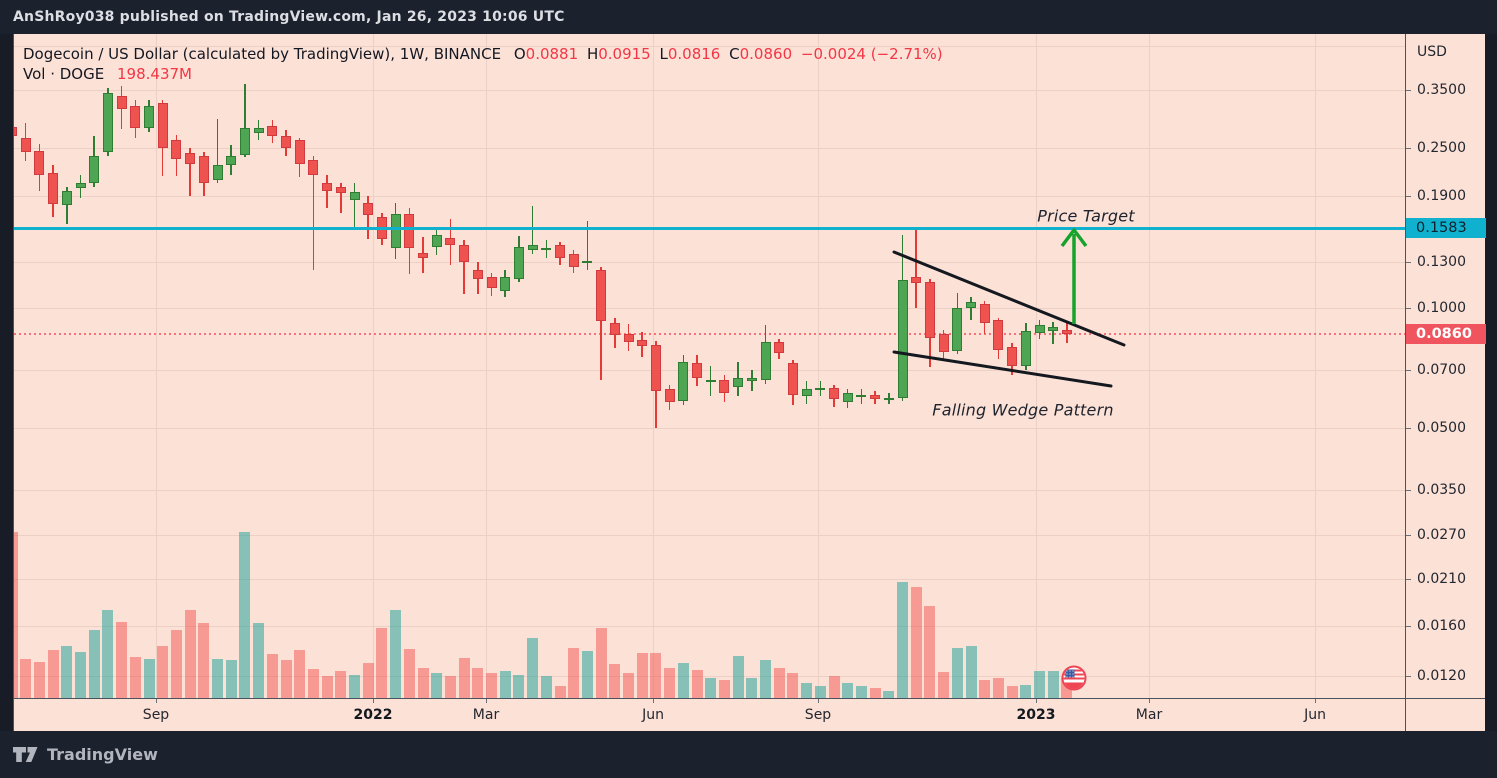  Describe the element at coordinates (749, 714) in the screenshot. I see `time-axis: Sep 2022 Mar Jun Sep 2023 Mar Jun` at that location.